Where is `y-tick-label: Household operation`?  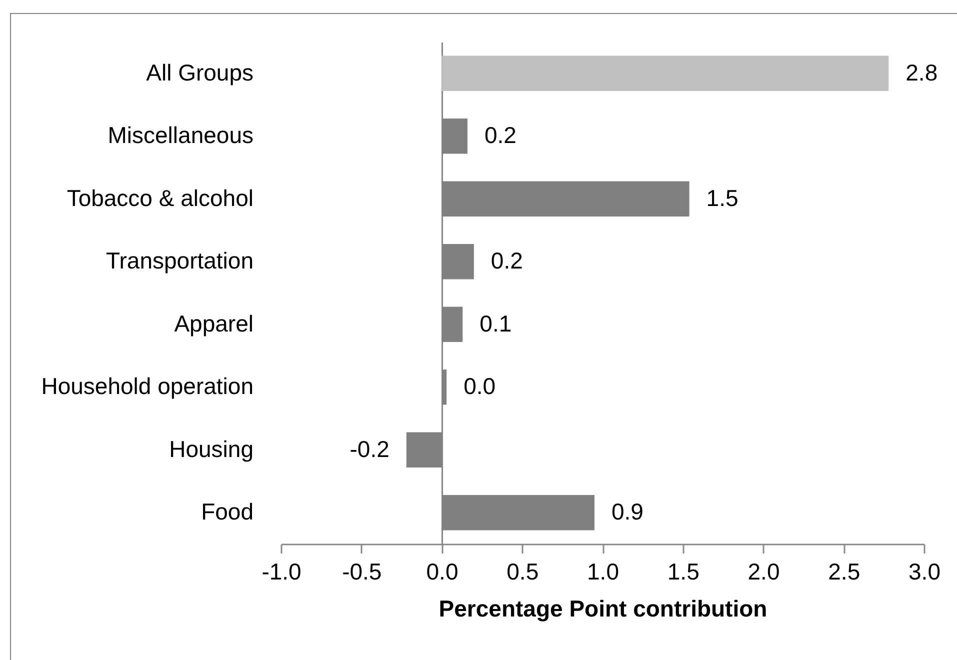 y-tick-label: Household operation is located at coordinates (147, 386).